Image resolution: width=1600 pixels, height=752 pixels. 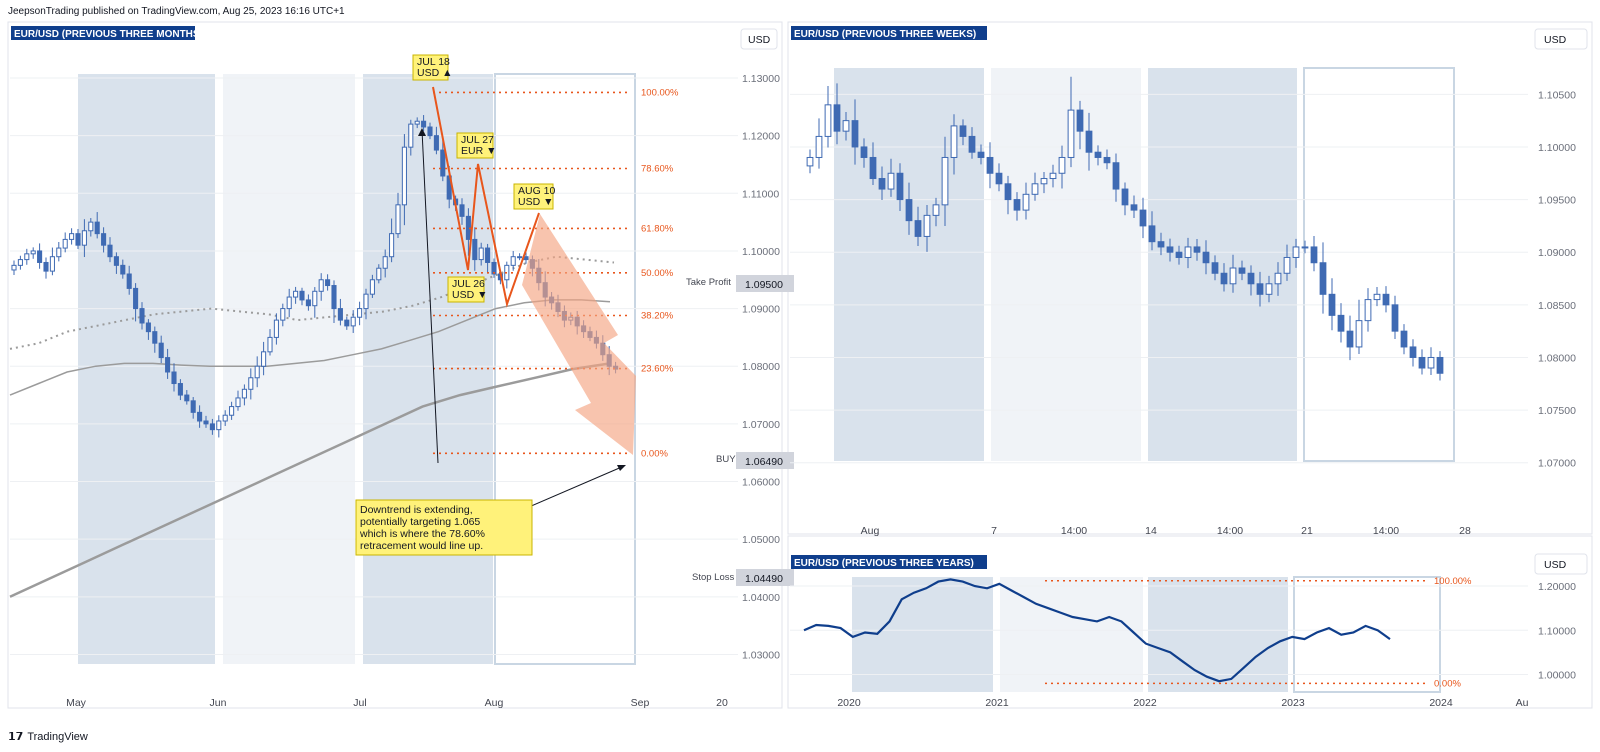 What do you see at coordinates (467, 289) in the screenshot?
I see `marker-jul26: JUL 26 USD ▼` at bounding box center [467, 289].